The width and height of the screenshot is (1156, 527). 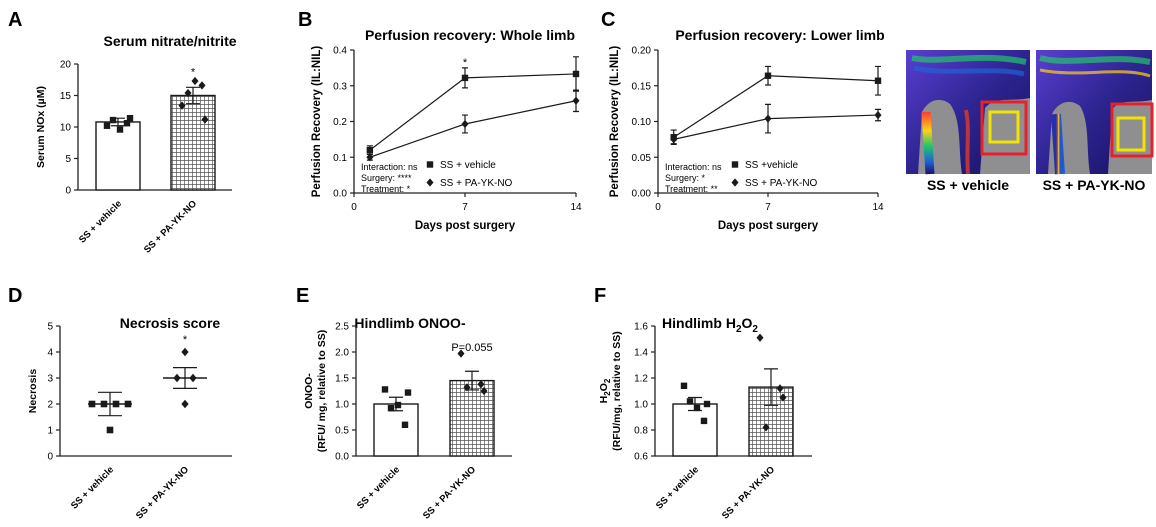 I want to click on panel-title: Necrosis score, so click(x=170, y=323).